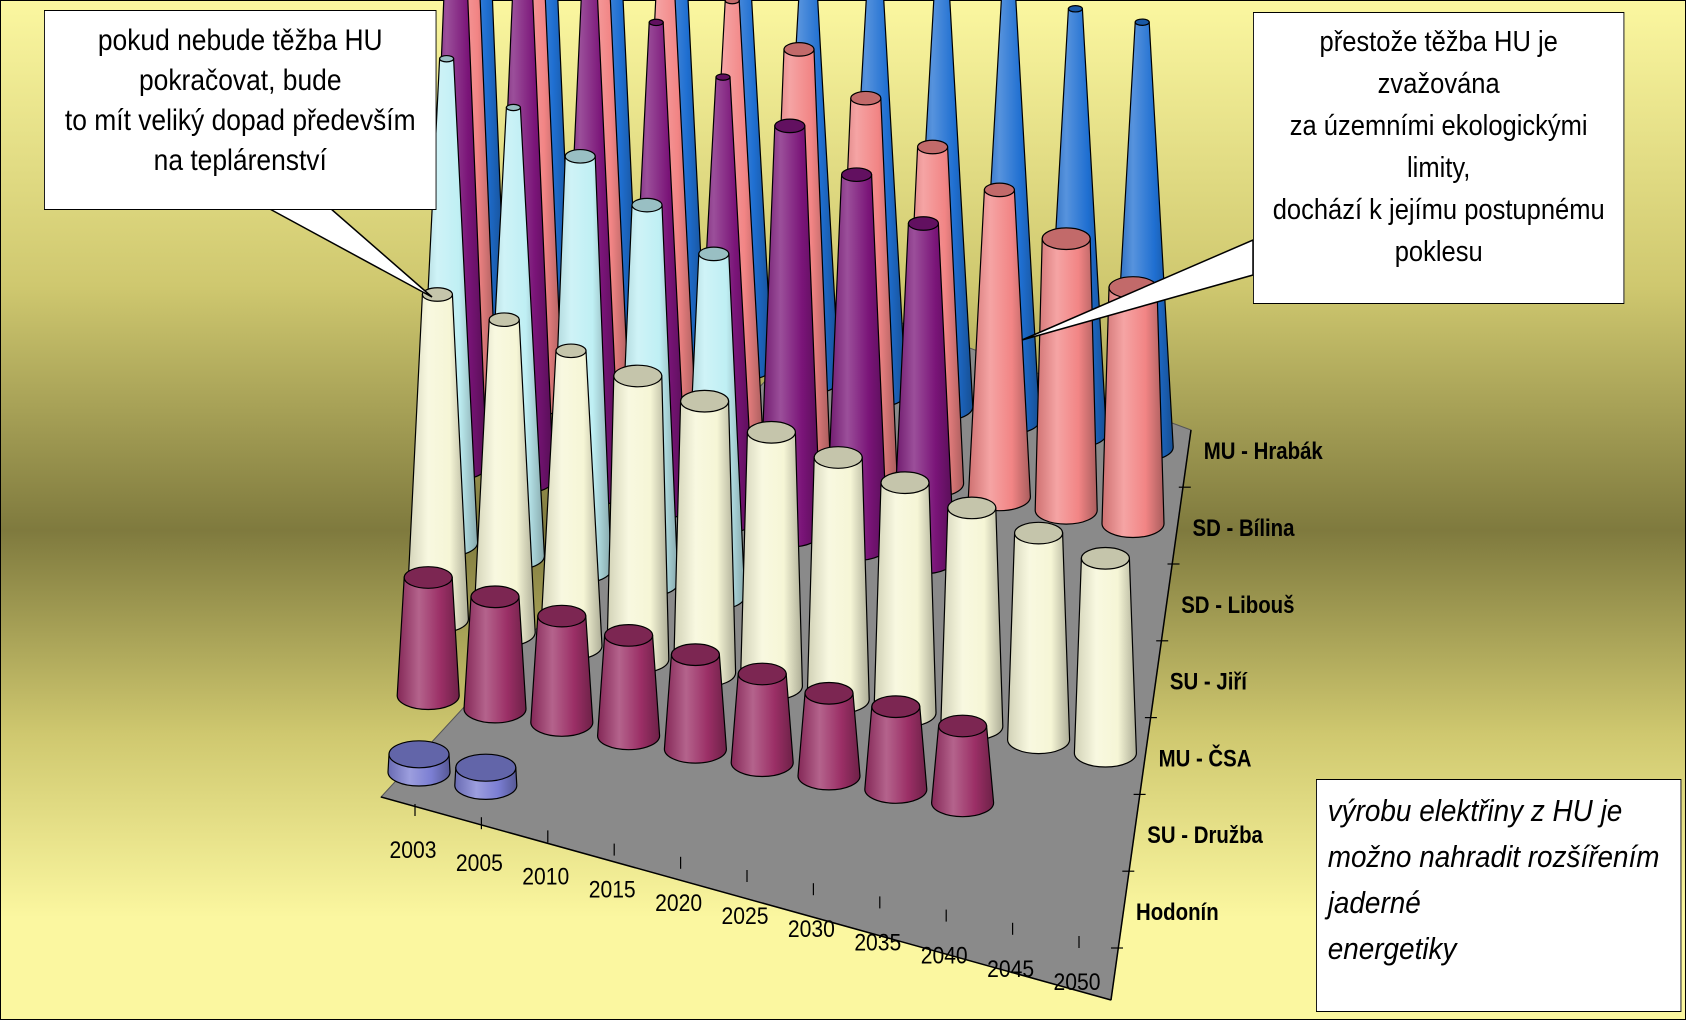 The width and height of the screenshot is (1686, 1020). I want to click on callout-left-line: na teplárenství, so click(240, 160).